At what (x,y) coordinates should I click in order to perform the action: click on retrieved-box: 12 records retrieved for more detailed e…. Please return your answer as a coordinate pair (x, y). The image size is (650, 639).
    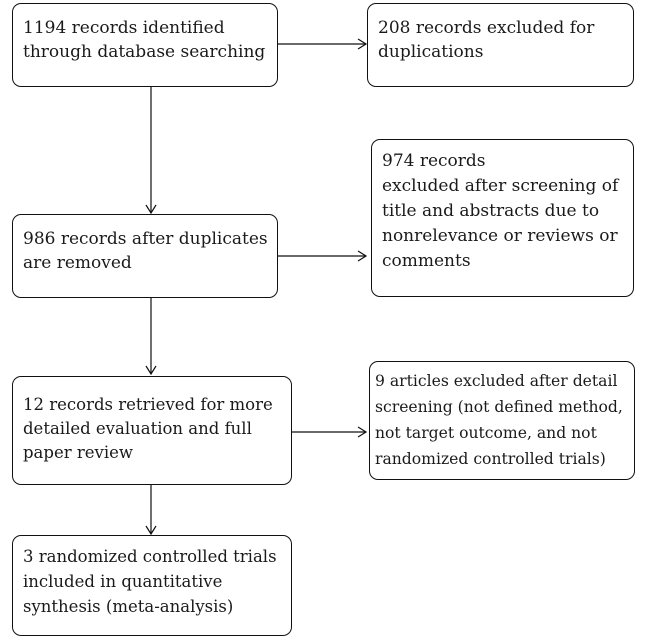
    Looking at the image, I should click on (152, 430).